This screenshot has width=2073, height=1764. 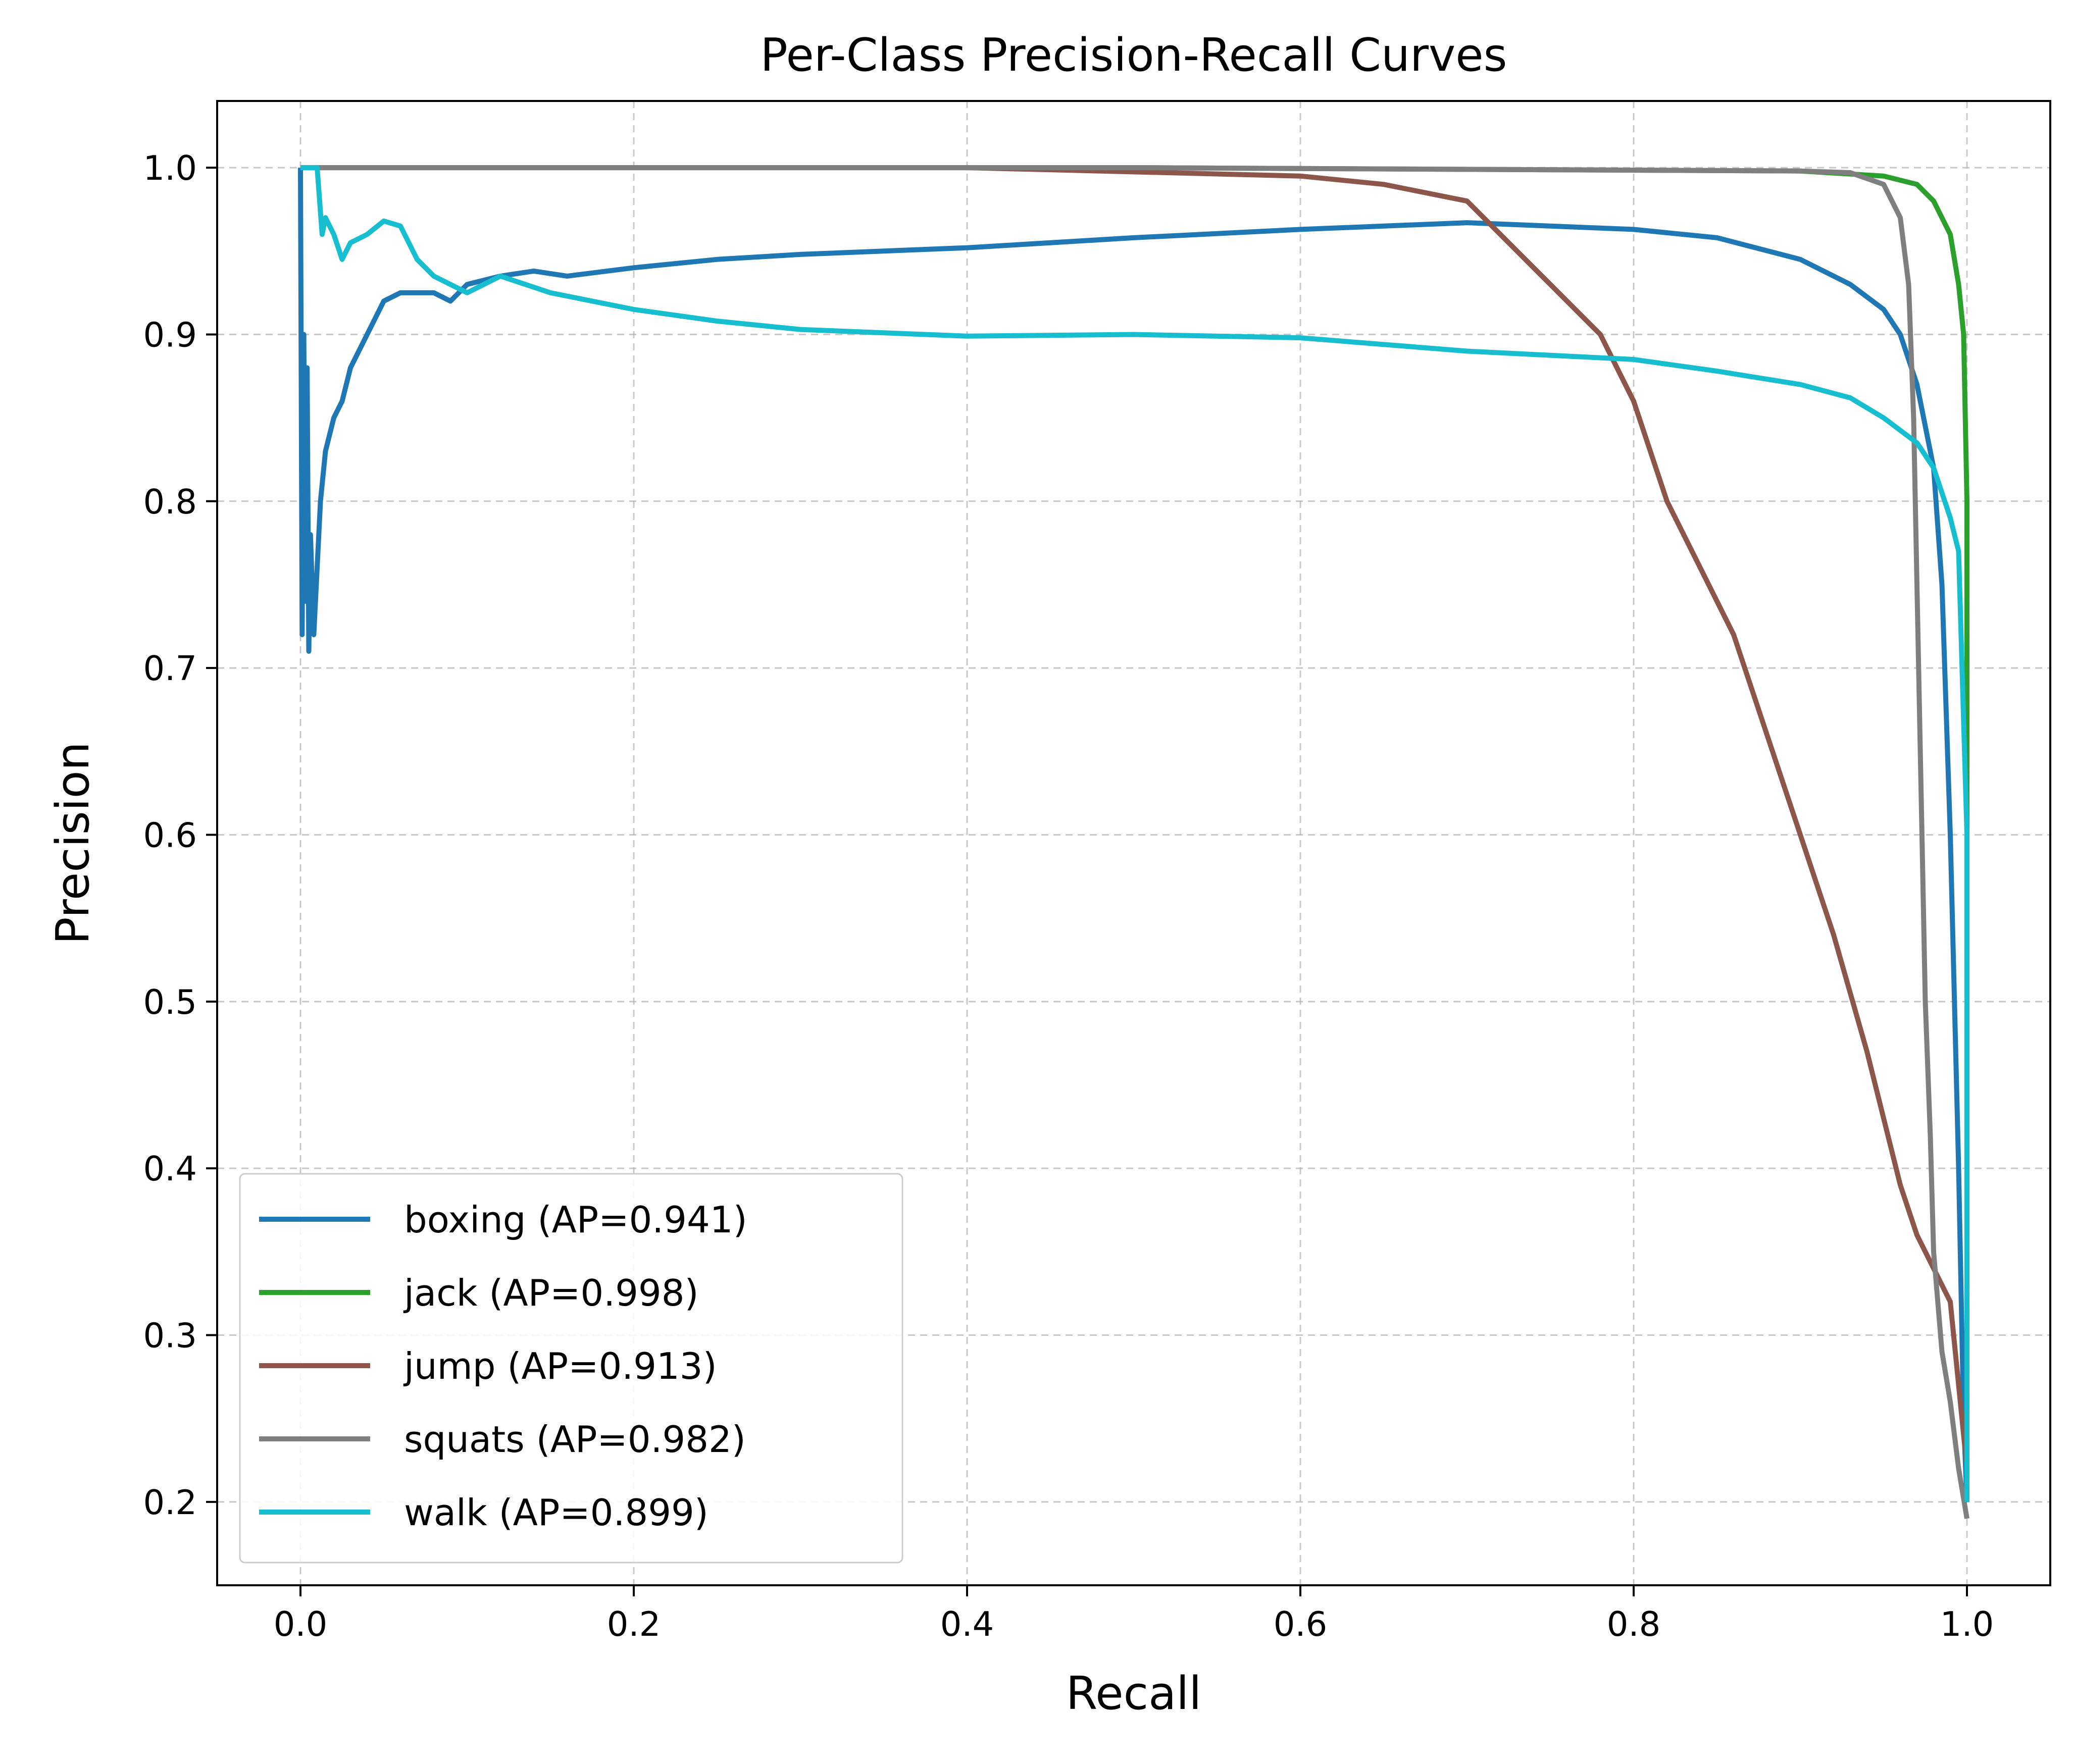 I want to click on x-tick-label-5: 1.0, so click(x=1967, y=1624).